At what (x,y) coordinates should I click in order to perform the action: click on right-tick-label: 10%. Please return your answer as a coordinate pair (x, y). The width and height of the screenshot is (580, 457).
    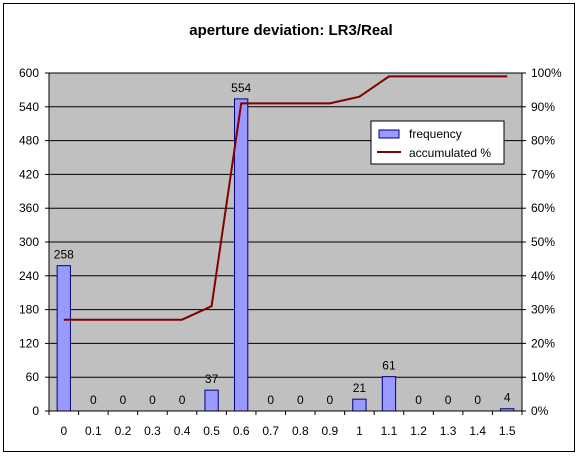
    Looking at the image, I should click on (543, 377).